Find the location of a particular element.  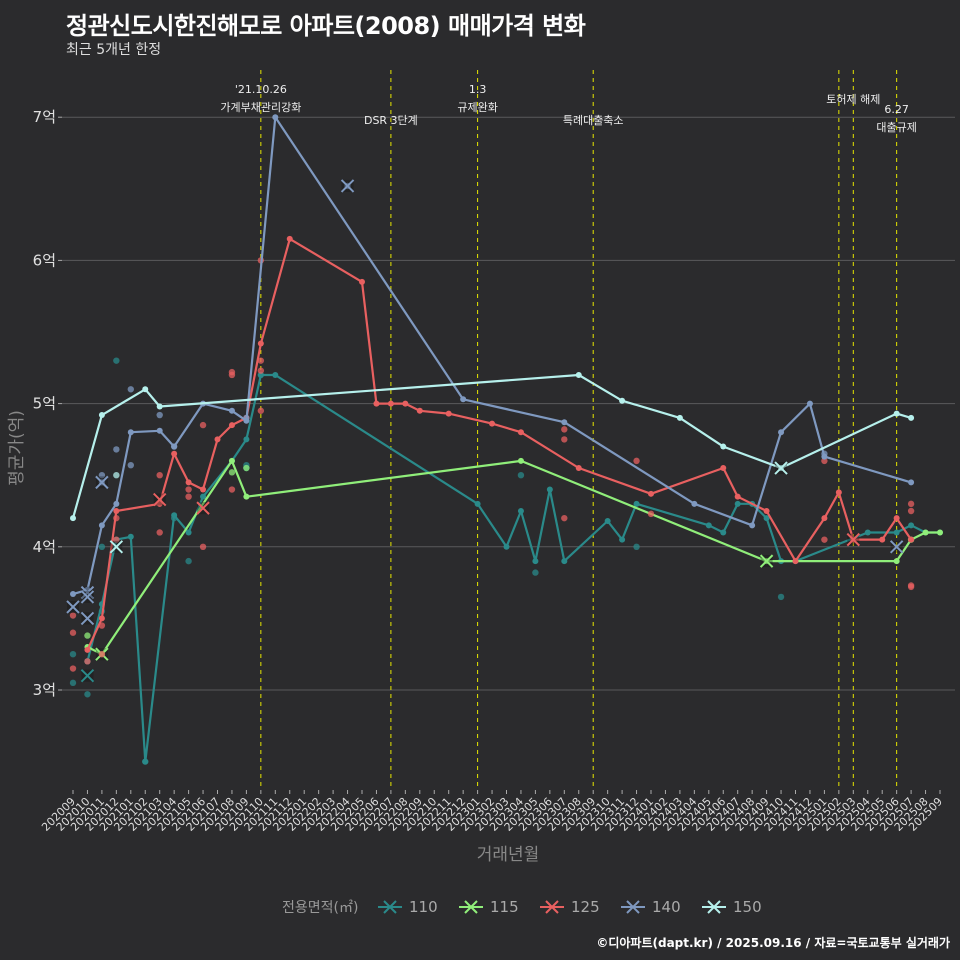

event-label: 토허제 해제 is located at coordinates (853, 99).